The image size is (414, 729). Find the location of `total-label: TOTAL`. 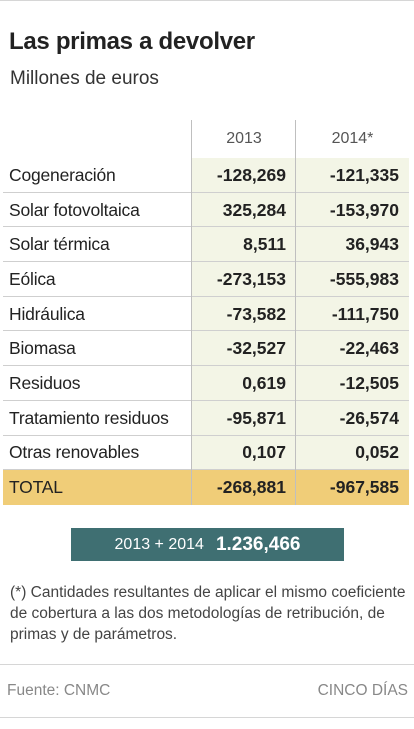

total-label: TOTAL is located at coordinates (36, 487).